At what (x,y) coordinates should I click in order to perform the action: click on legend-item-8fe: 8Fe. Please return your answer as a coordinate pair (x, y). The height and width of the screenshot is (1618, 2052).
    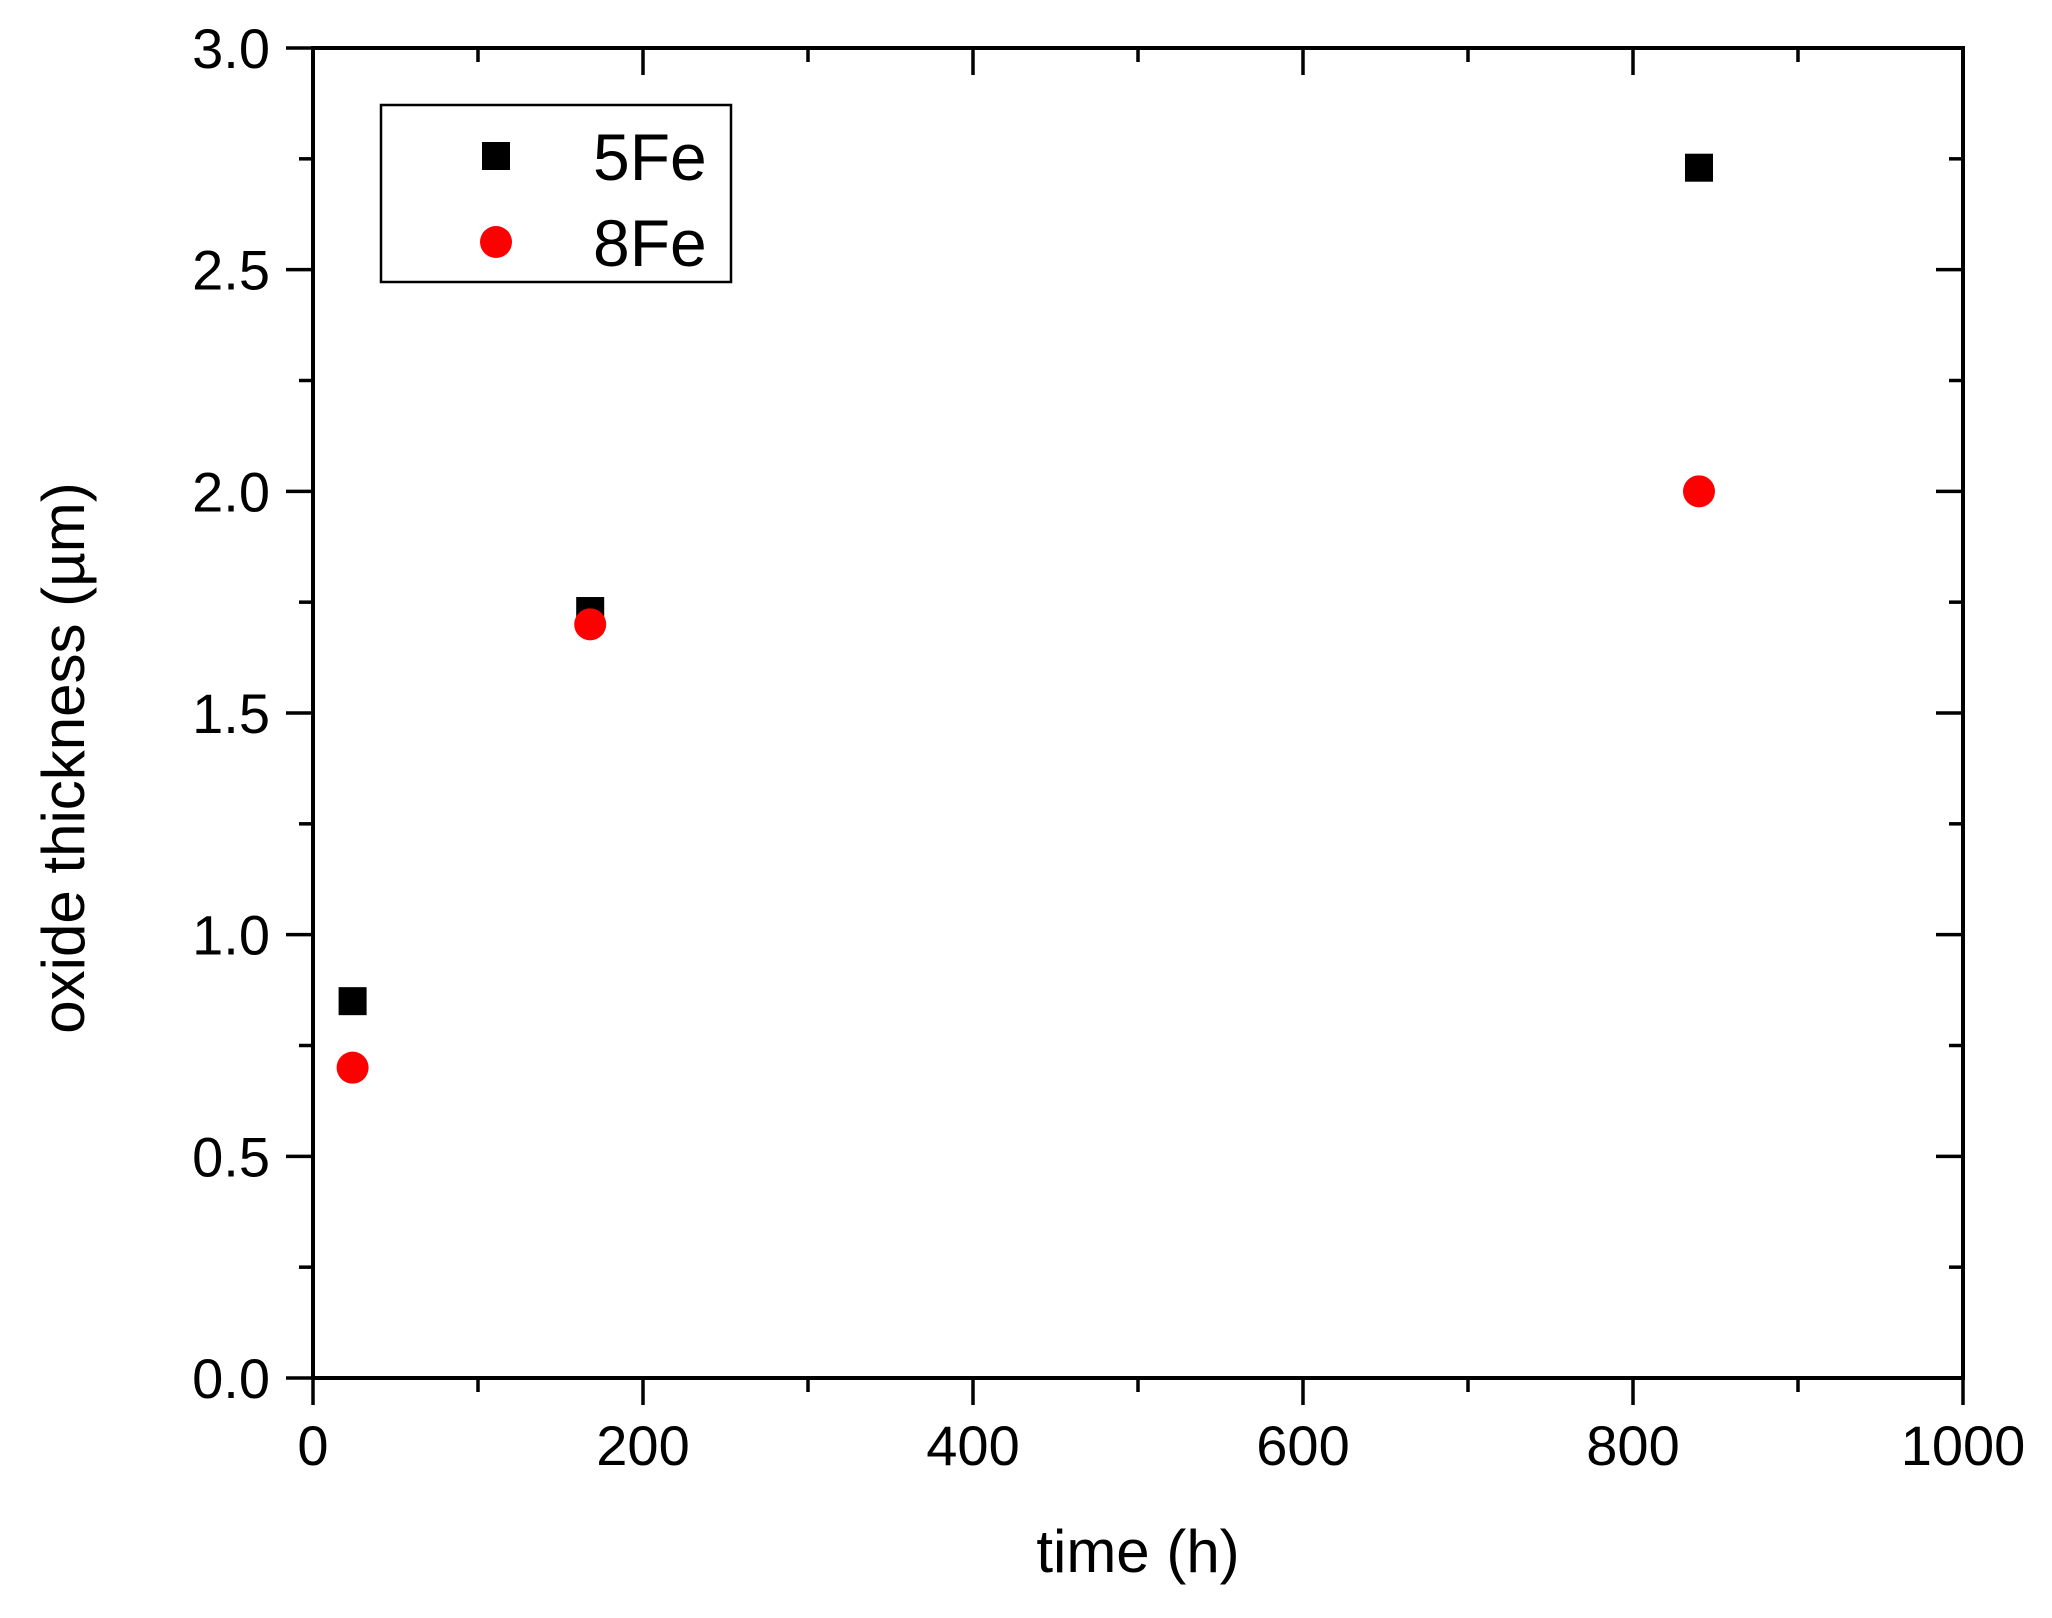
    Looking at the image, I should click on (593, 243).